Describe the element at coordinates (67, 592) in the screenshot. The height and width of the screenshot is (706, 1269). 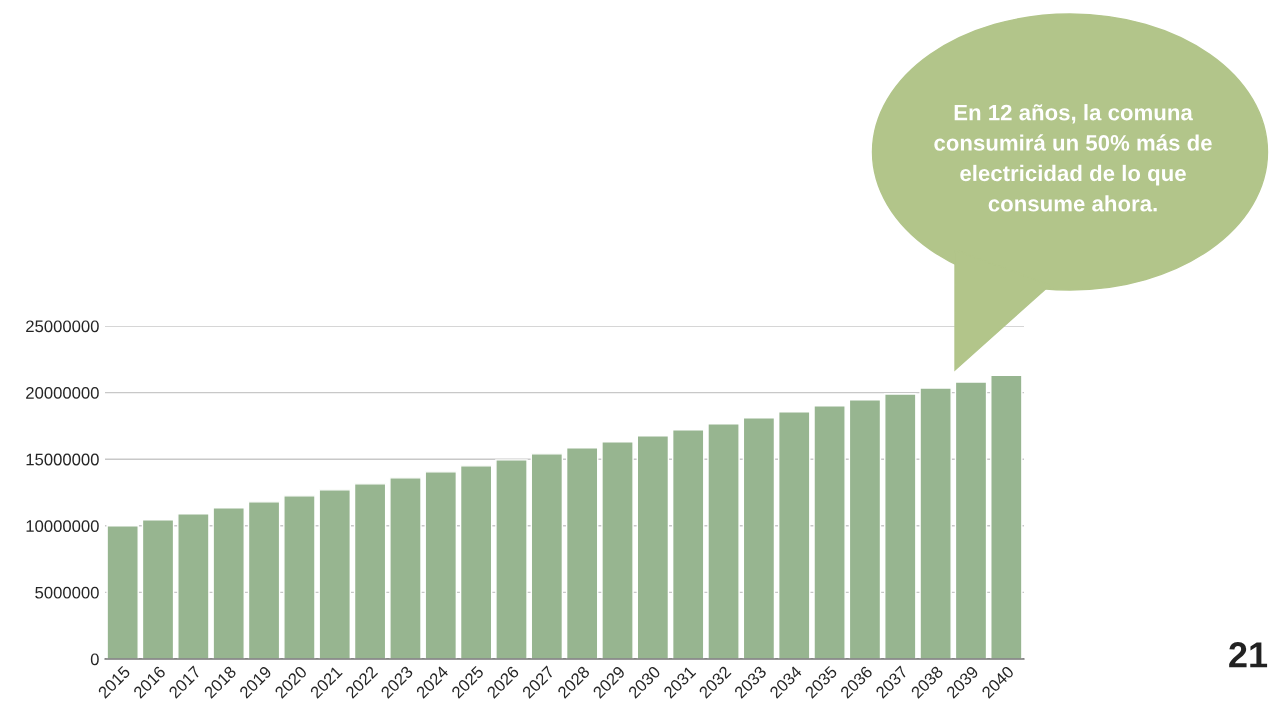
I see `y-tick-label: 5000000` at that location.